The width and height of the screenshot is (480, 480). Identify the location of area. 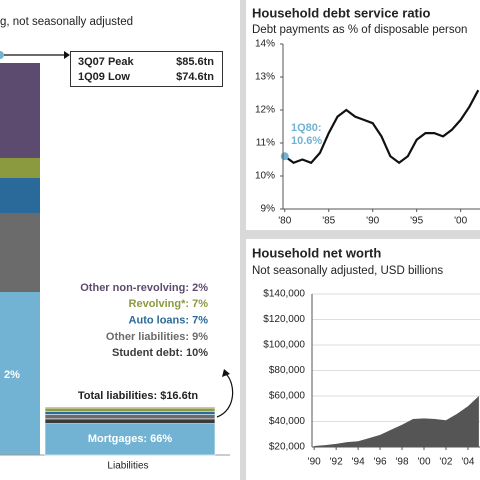
(396, 421).